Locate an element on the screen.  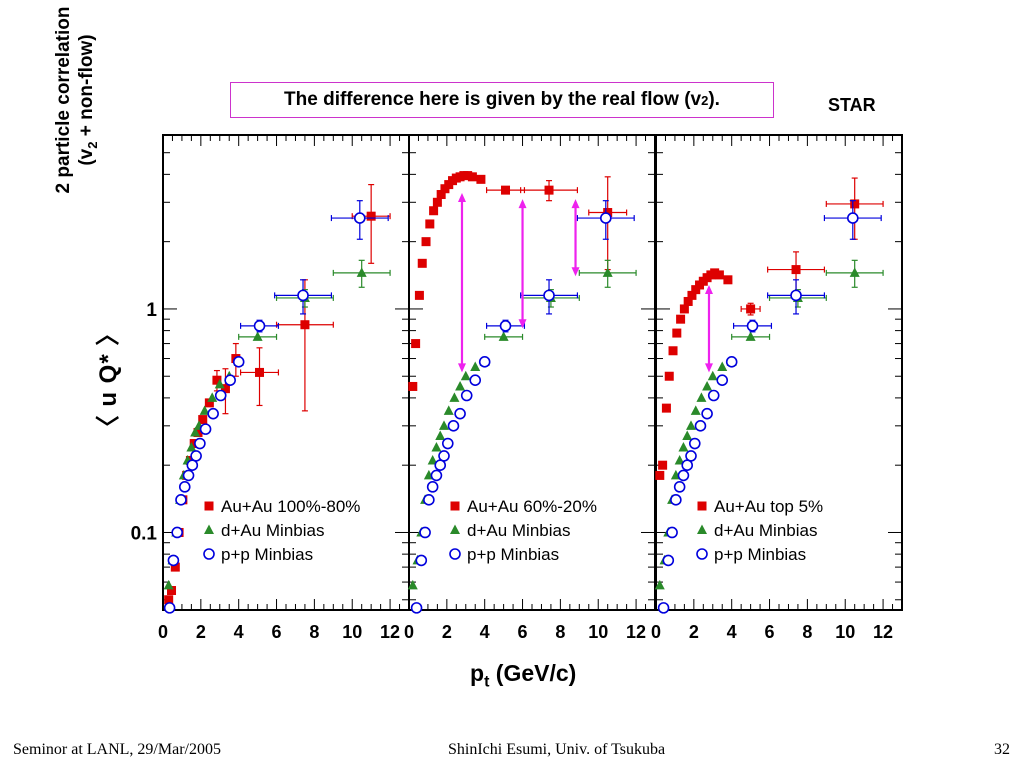
panel1-legend-marker-pp is located at coordinates (209, 554).